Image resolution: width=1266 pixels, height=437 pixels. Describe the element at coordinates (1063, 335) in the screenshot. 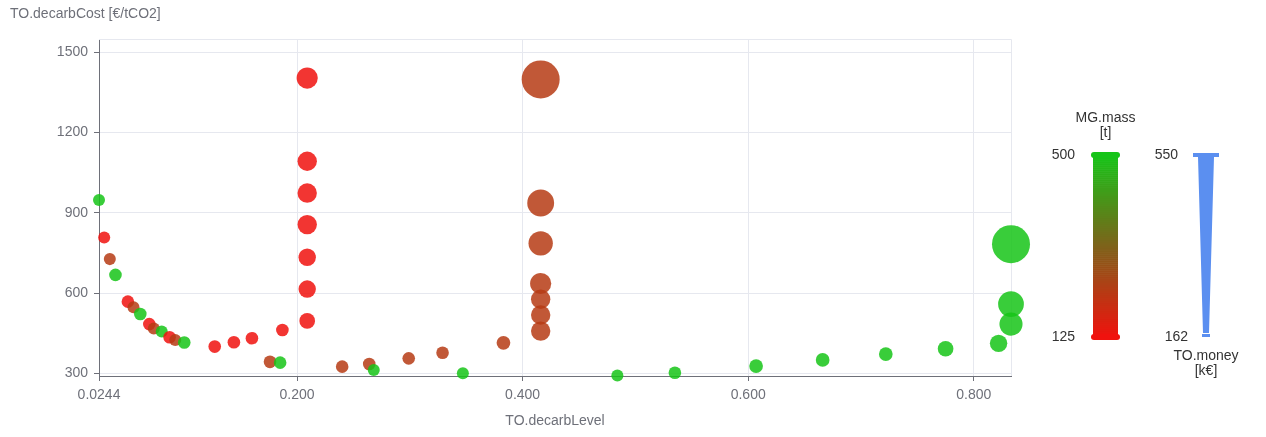

I see `color-bar-label: 125` at that location.